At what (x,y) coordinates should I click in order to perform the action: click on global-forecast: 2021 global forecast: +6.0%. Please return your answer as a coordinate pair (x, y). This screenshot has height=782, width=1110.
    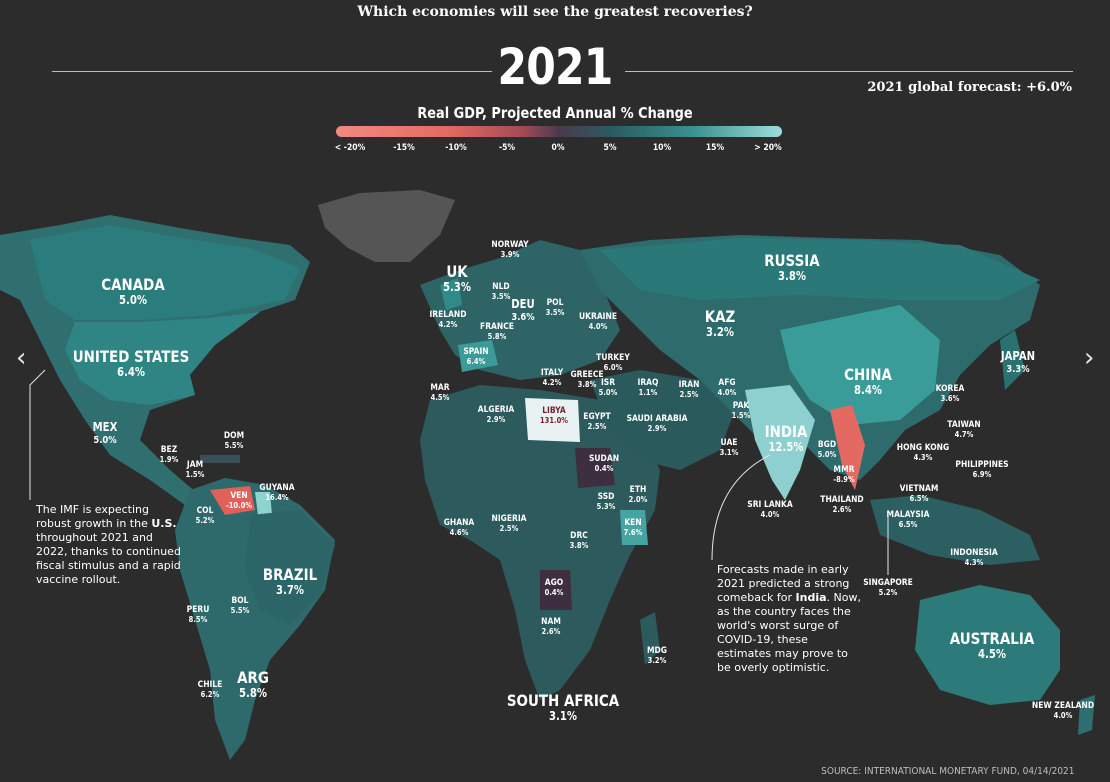
    Looking at the image, I should click on (969, 87).